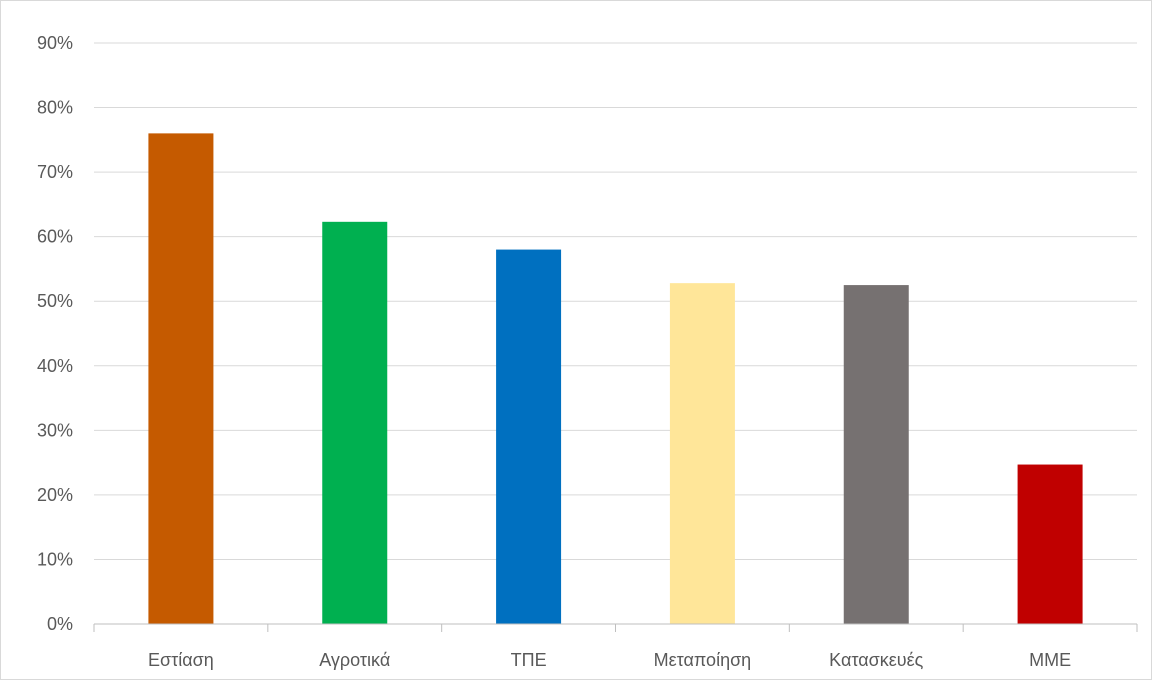  Describe the element at coordinates (60, 624) in the screenshot. I see `y-tick-label: 0%` at that location.